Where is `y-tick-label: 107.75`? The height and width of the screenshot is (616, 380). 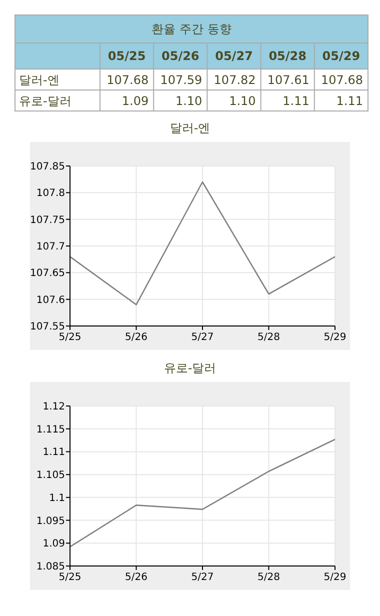
y-tick-label: 107.75 is located at coordinates (47, 220).